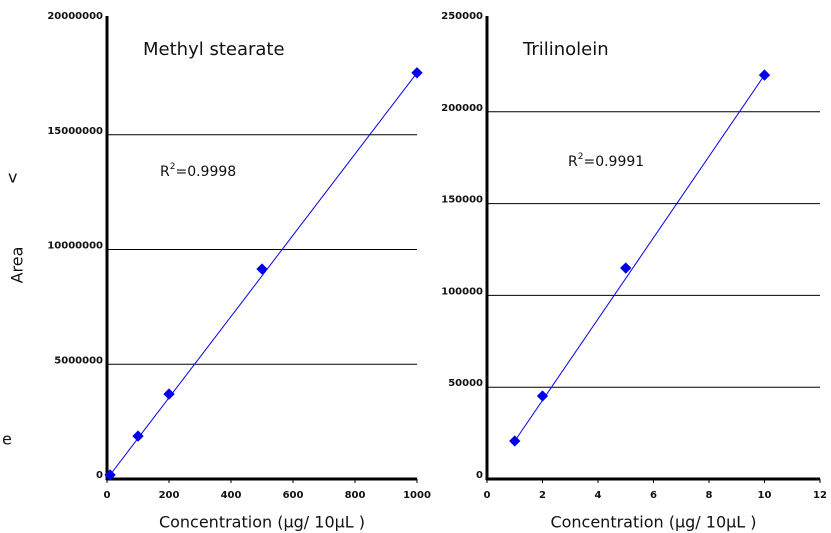  I want to click on r-squared-text: =0.9991, so click(613, 162).